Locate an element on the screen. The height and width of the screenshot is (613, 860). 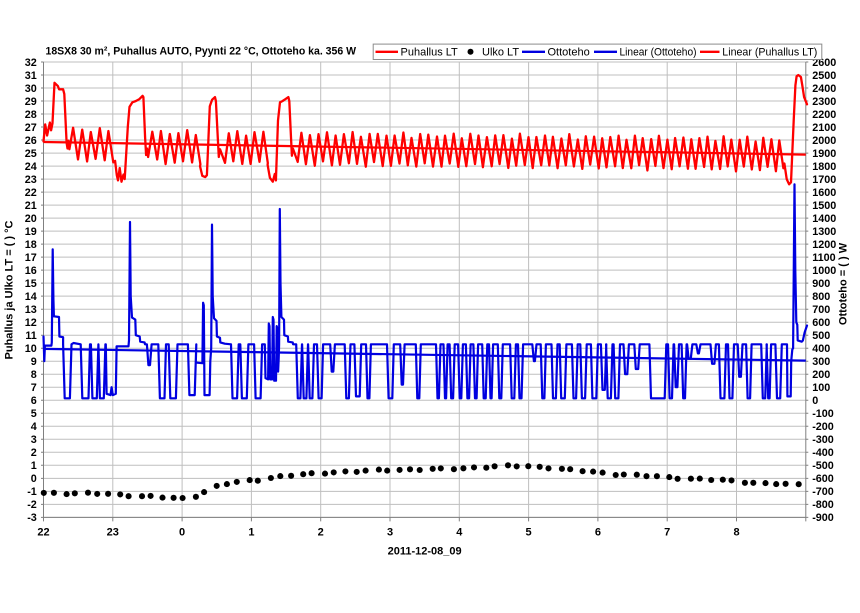
svg-text: 400 is located at coordinates (821, 349).